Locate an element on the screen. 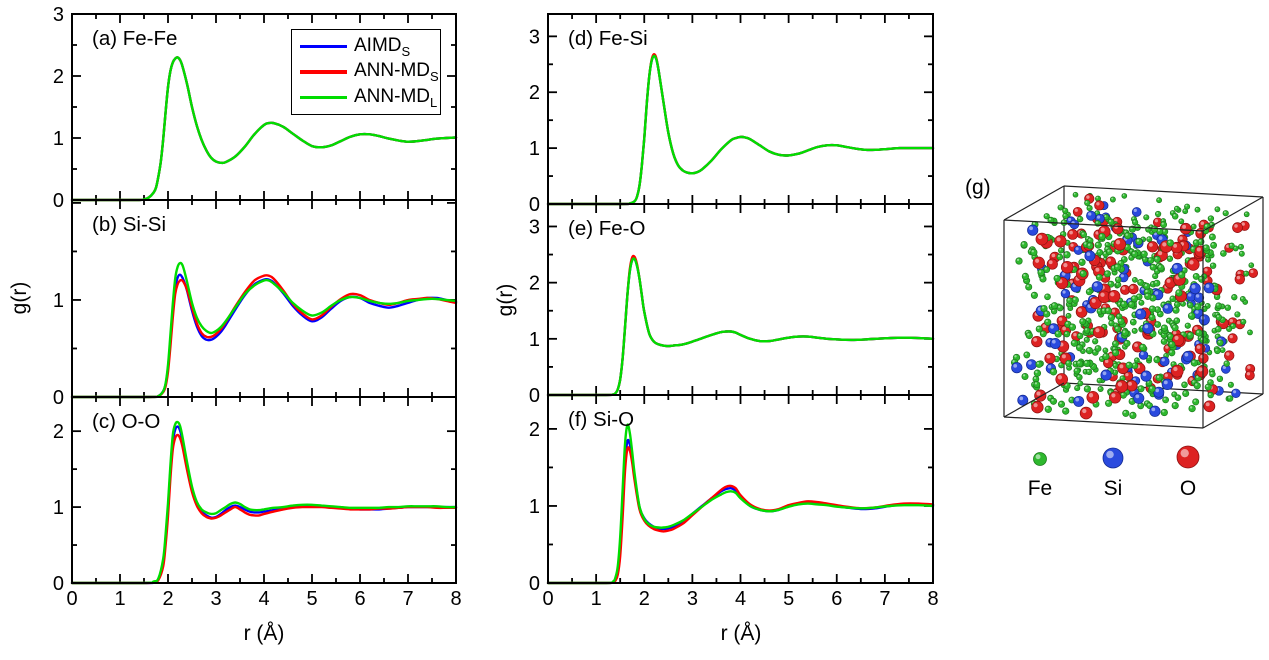 The height and width of the screenshot is (660, 1269). atom-sphere-si is located at coordinates (1113, 458).